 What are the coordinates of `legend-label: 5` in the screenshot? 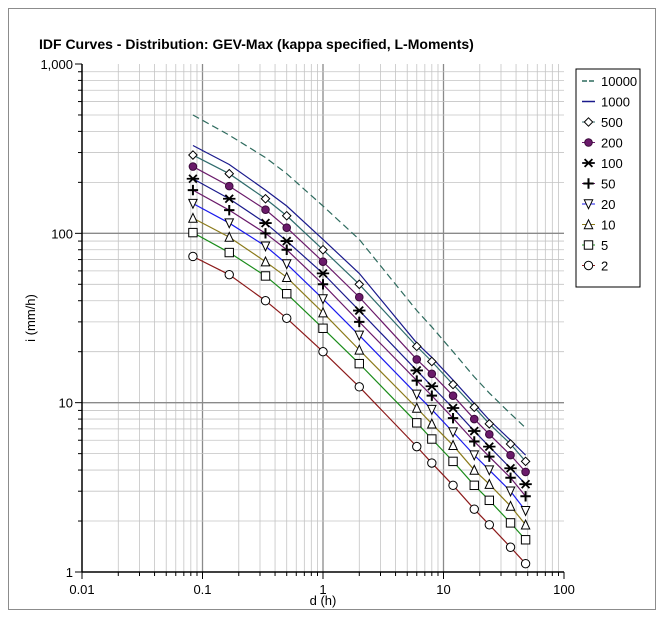 It's located at (604, 245).